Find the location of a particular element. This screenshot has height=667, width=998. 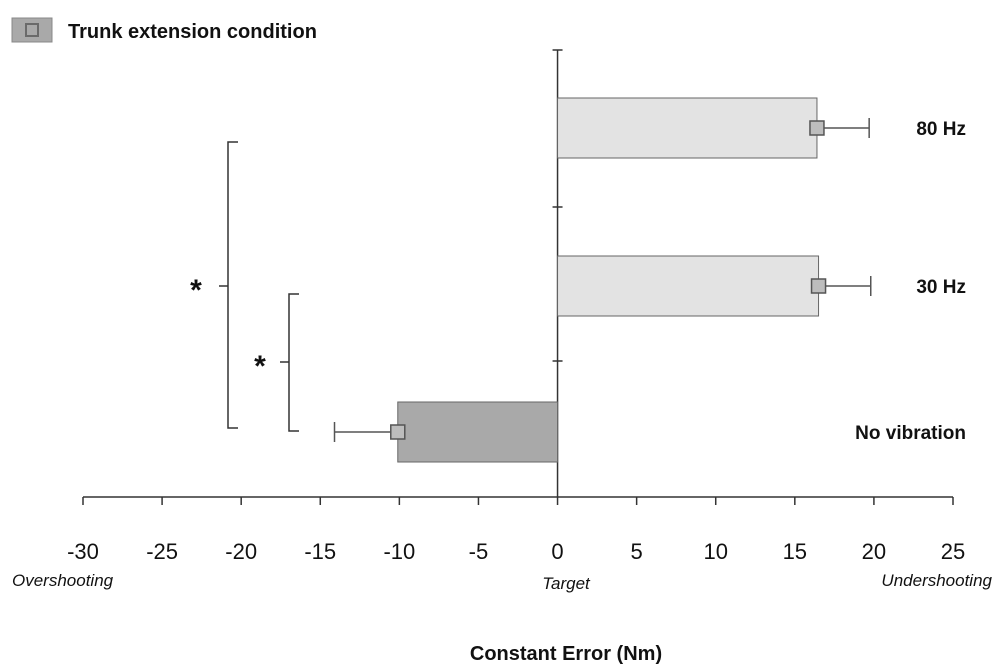

category-label: 80 Hz is located at coordinates (941, 129).